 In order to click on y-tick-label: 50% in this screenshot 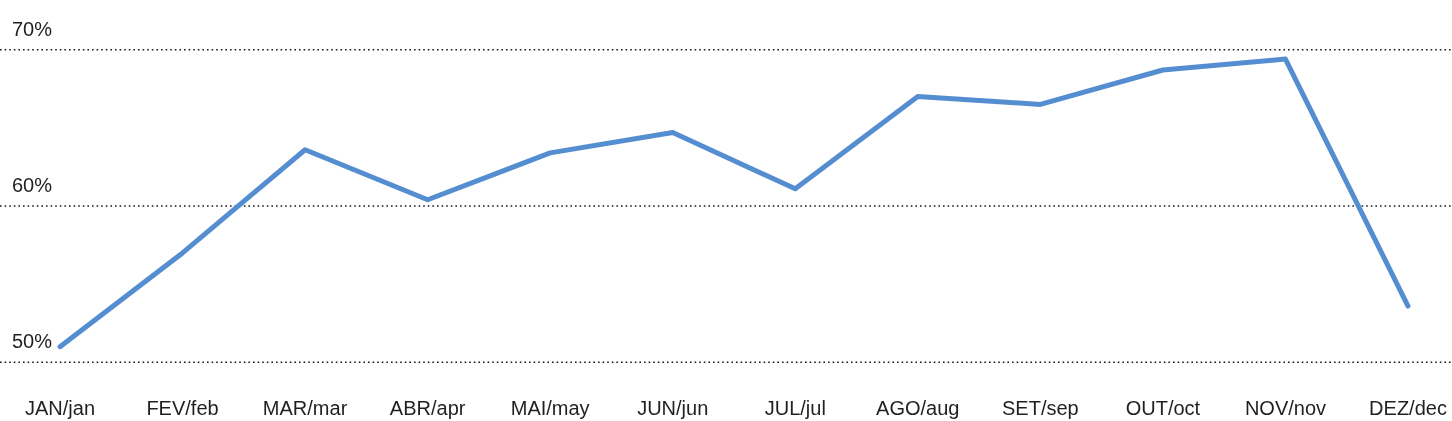, I will do `click(32, 341)`.